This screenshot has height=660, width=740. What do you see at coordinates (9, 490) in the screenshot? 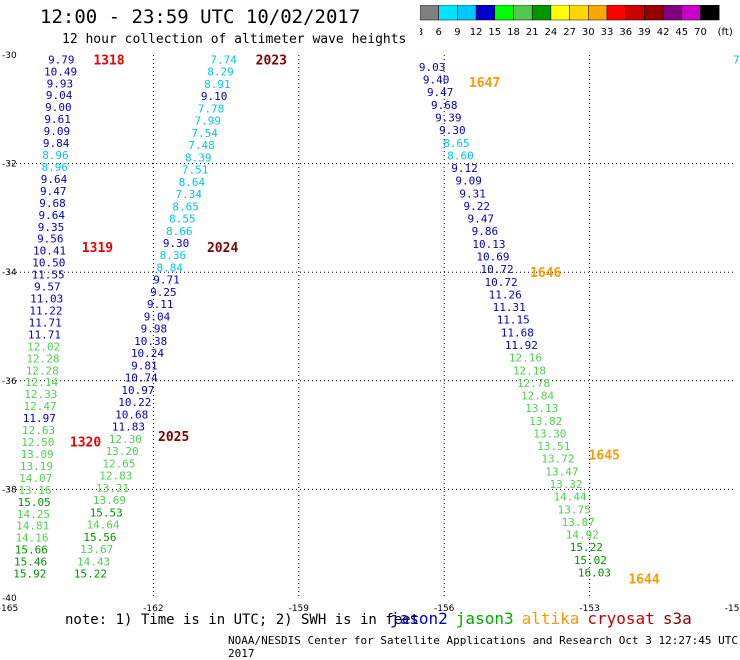
I see `y-tick-label: -38` at bounding box center [9, 490].